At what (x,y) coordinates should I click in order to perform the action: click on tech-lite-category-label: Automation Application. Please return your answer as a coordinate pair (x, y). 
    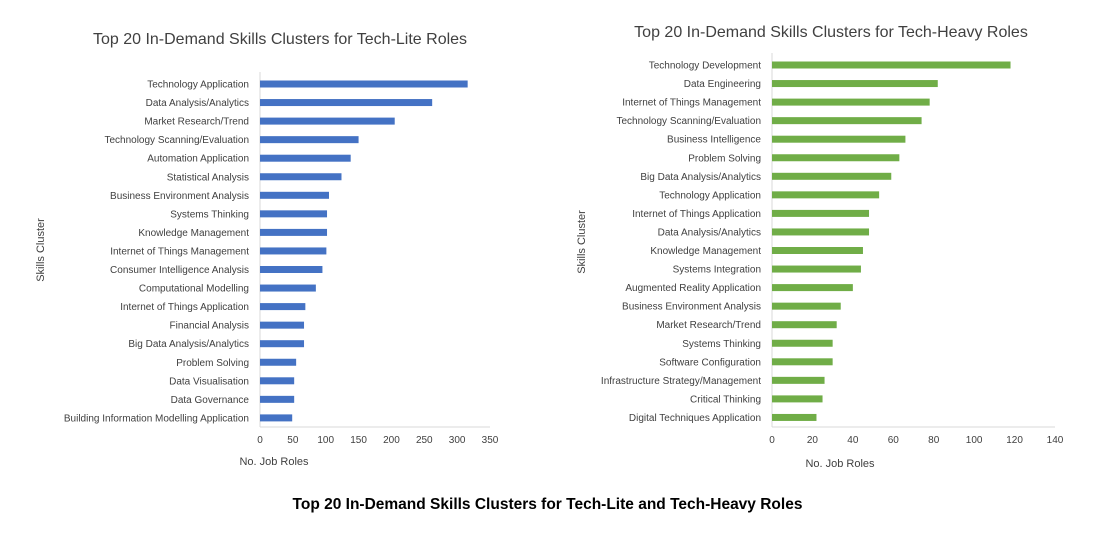
    Looking at the image, I should click on (198, 159).